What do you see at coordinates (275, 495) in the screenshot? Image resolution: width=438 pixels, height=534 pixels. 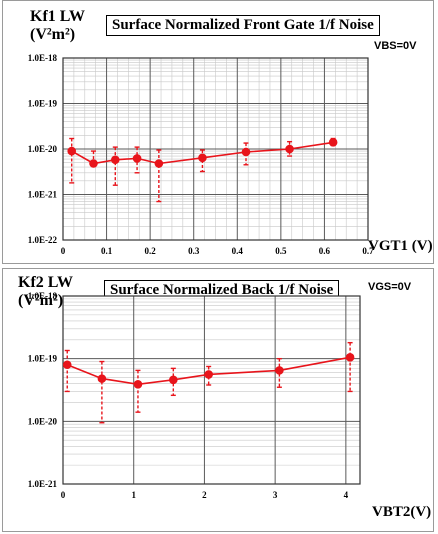 I see `x-tick-label: 3` at bounding box center [275, 495].